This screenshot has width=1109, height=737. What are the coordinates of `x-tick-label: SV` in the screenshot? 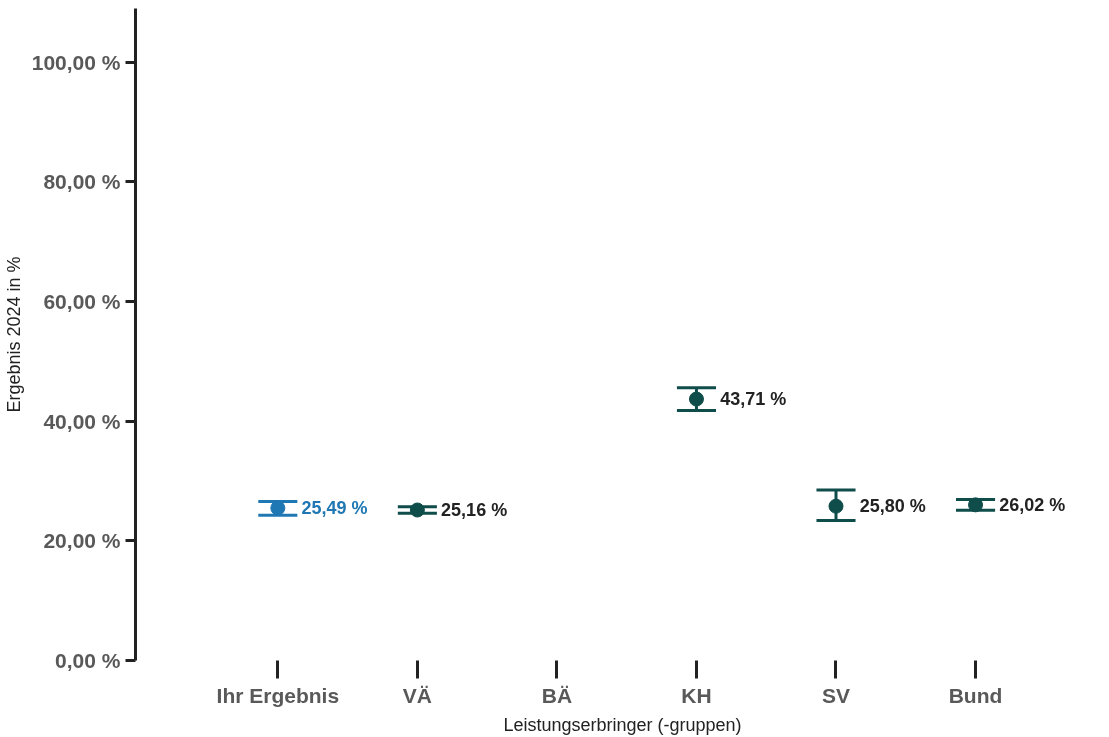 It's located at (836, 695).